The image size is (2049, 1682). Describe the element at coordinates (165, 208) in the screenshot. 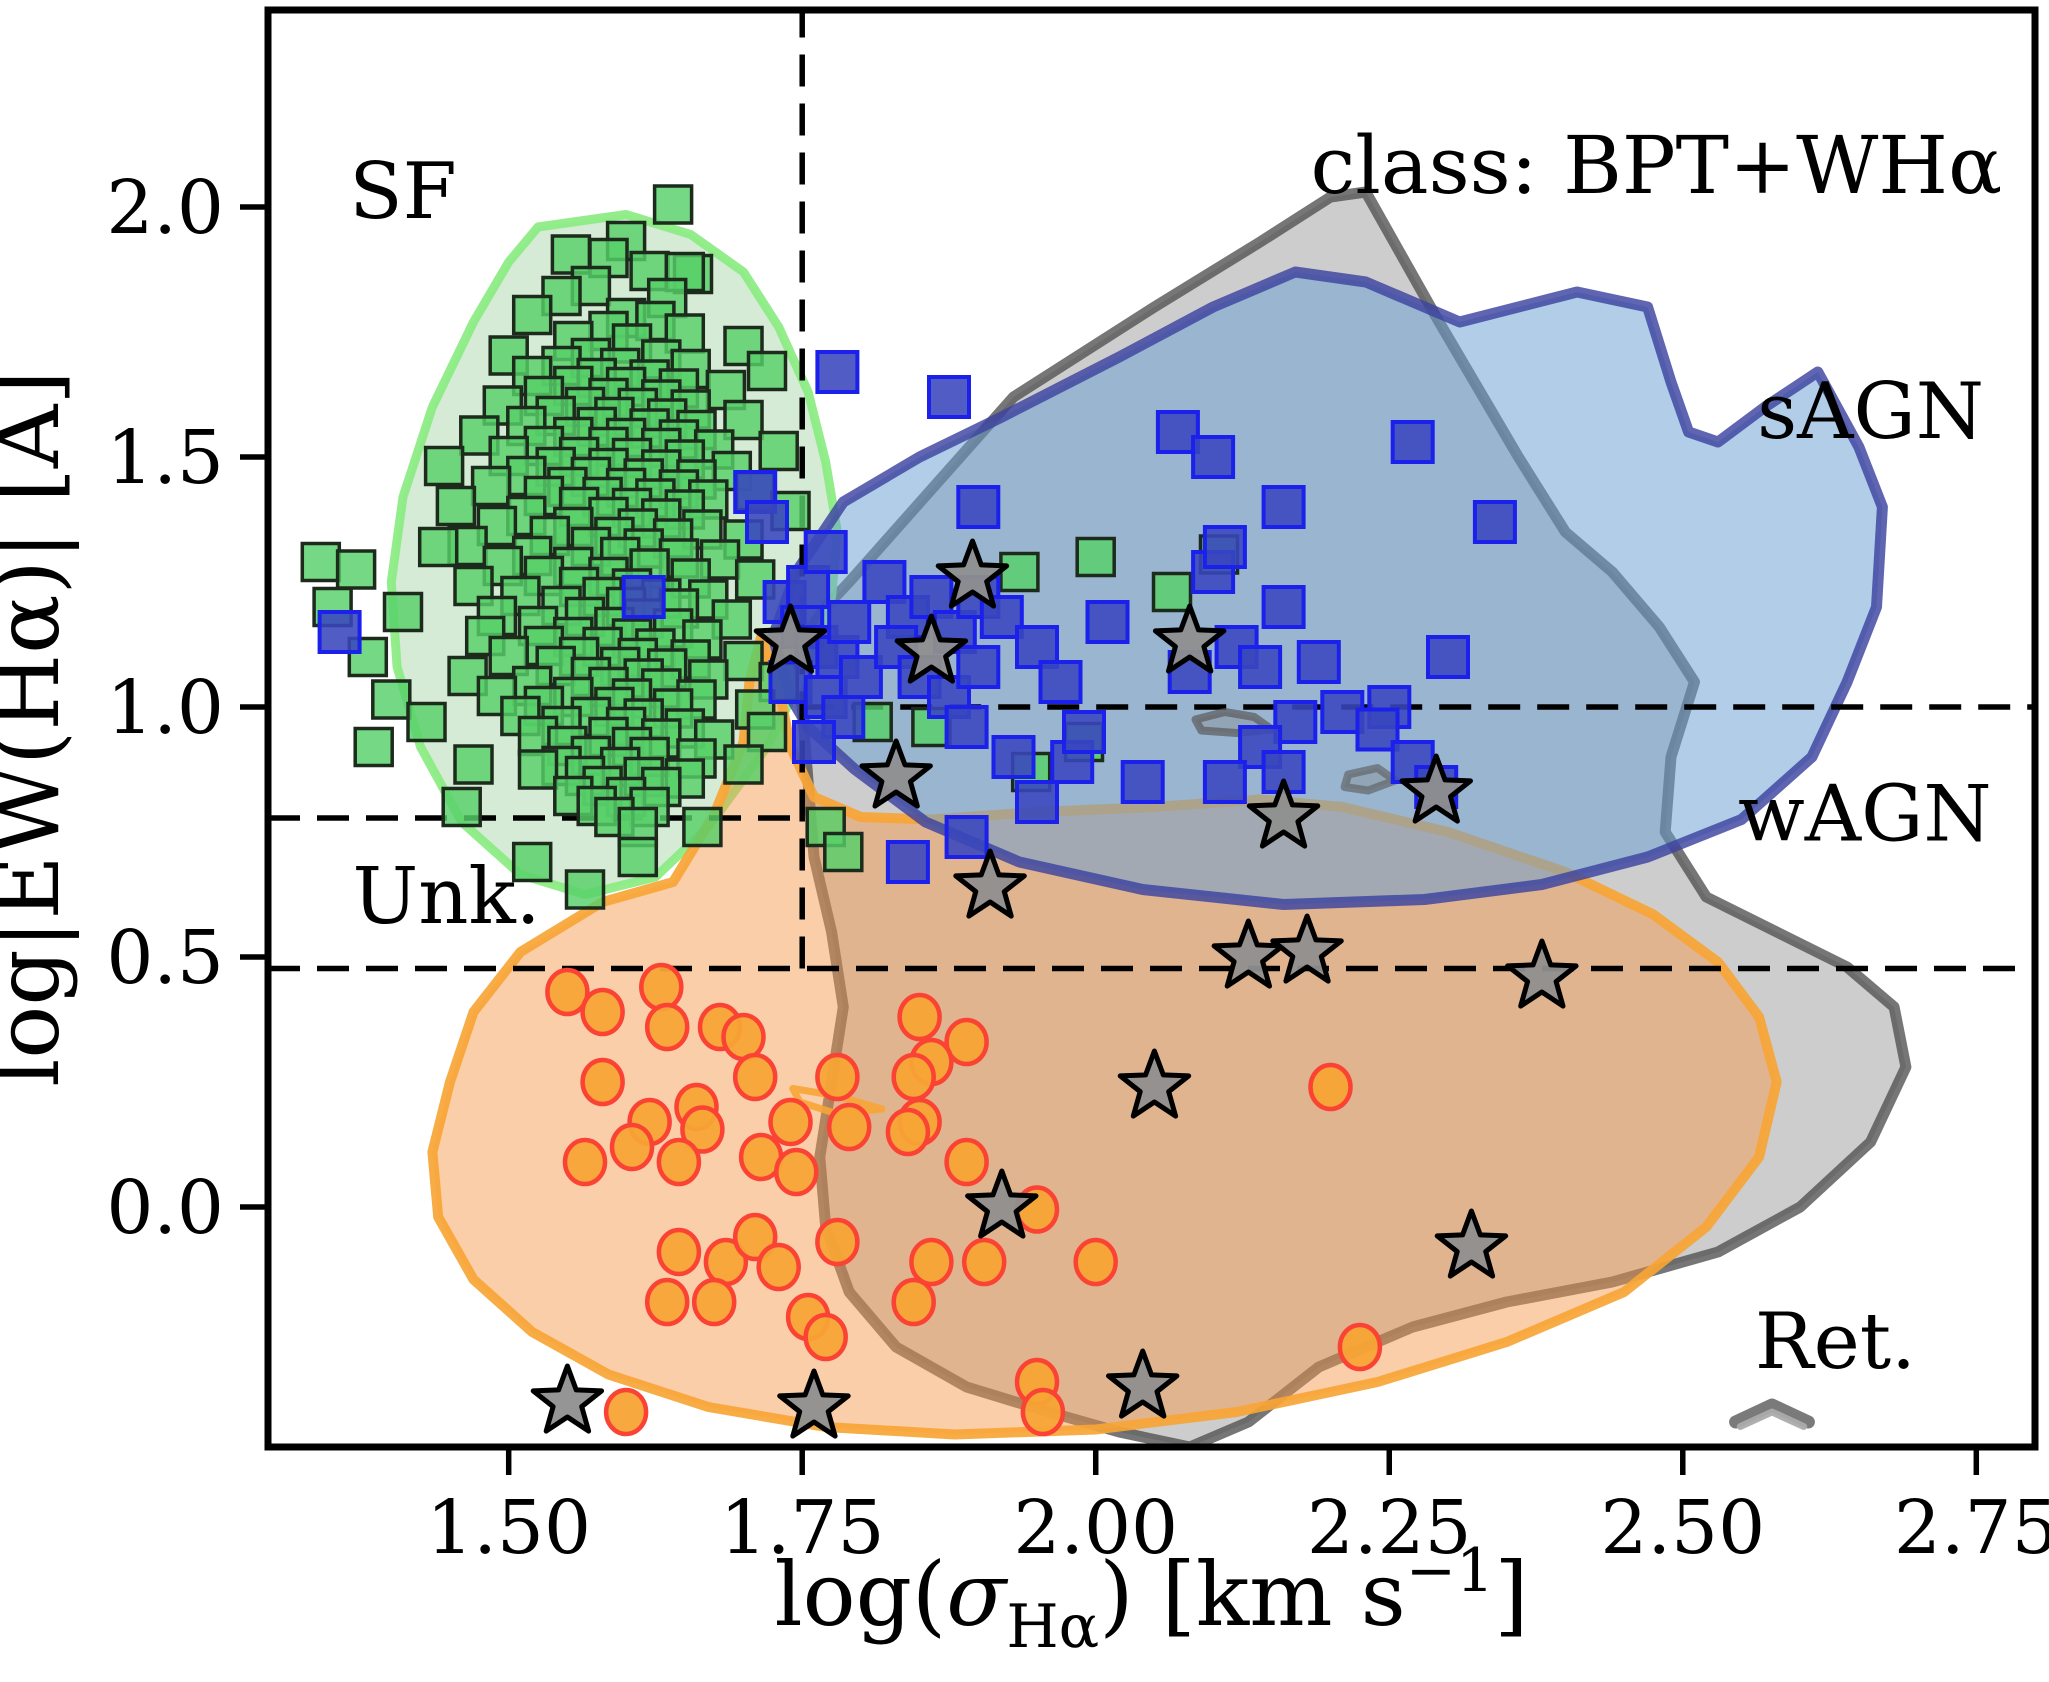

I see `y-tick-label: 2.0` at that location.